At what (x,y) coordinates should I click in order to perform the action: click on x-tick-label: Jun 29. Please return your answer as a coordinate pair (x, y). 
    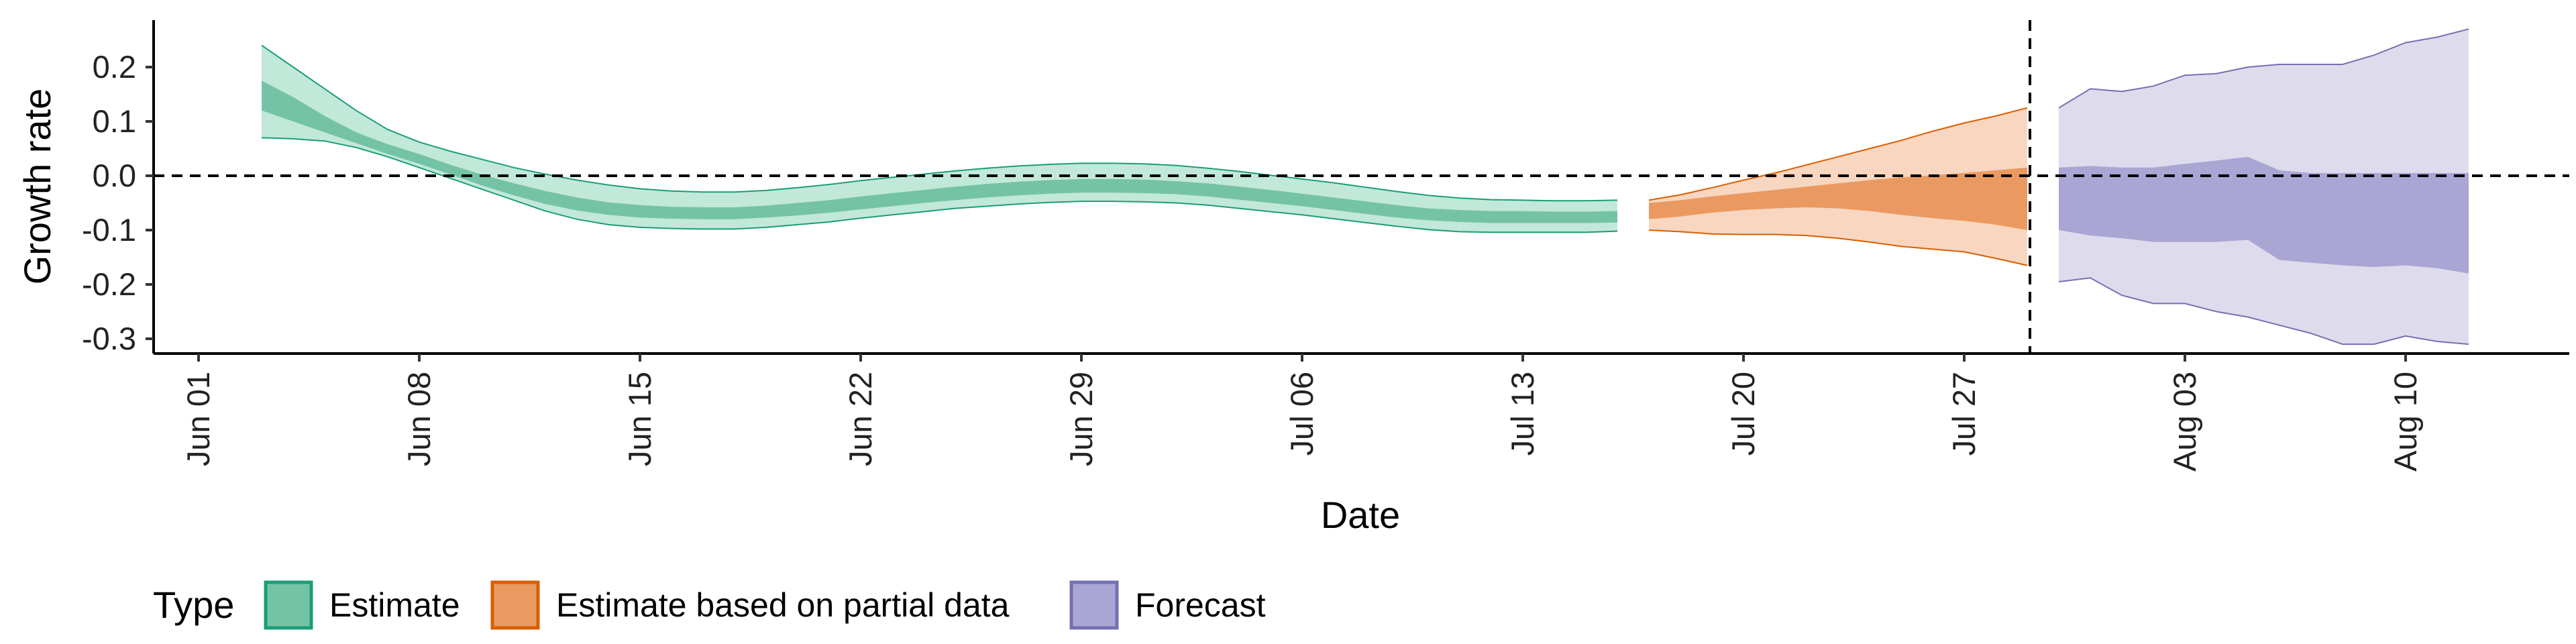
    Looking at the image, I should click on (1081, 419).